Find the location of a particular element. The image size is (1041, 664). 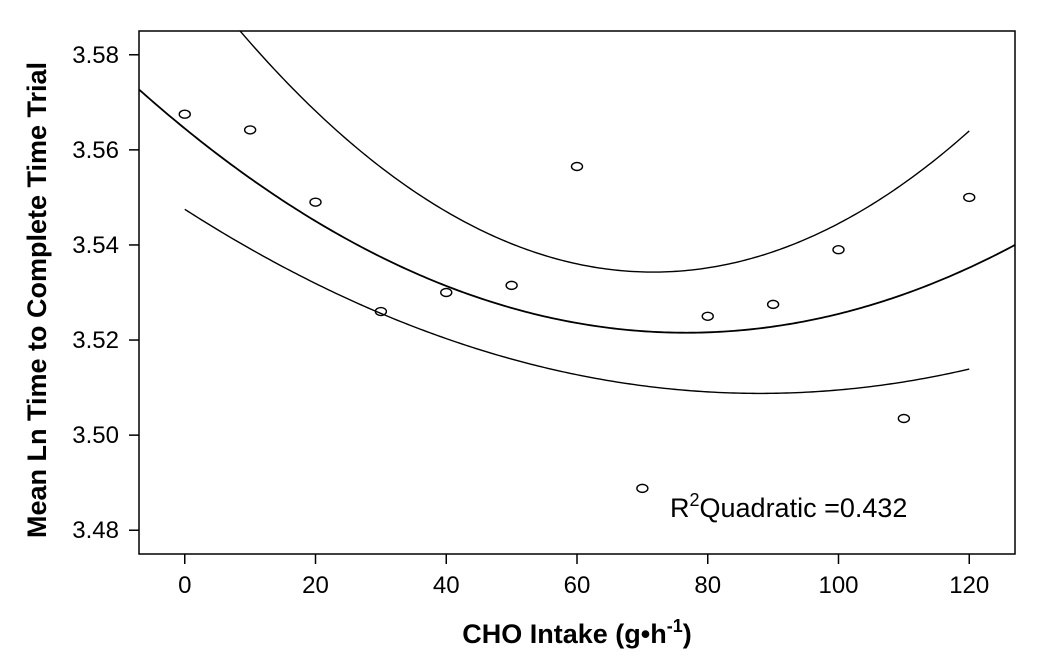

x-tick-label-20: 20 is located at coordinates (315, 585).